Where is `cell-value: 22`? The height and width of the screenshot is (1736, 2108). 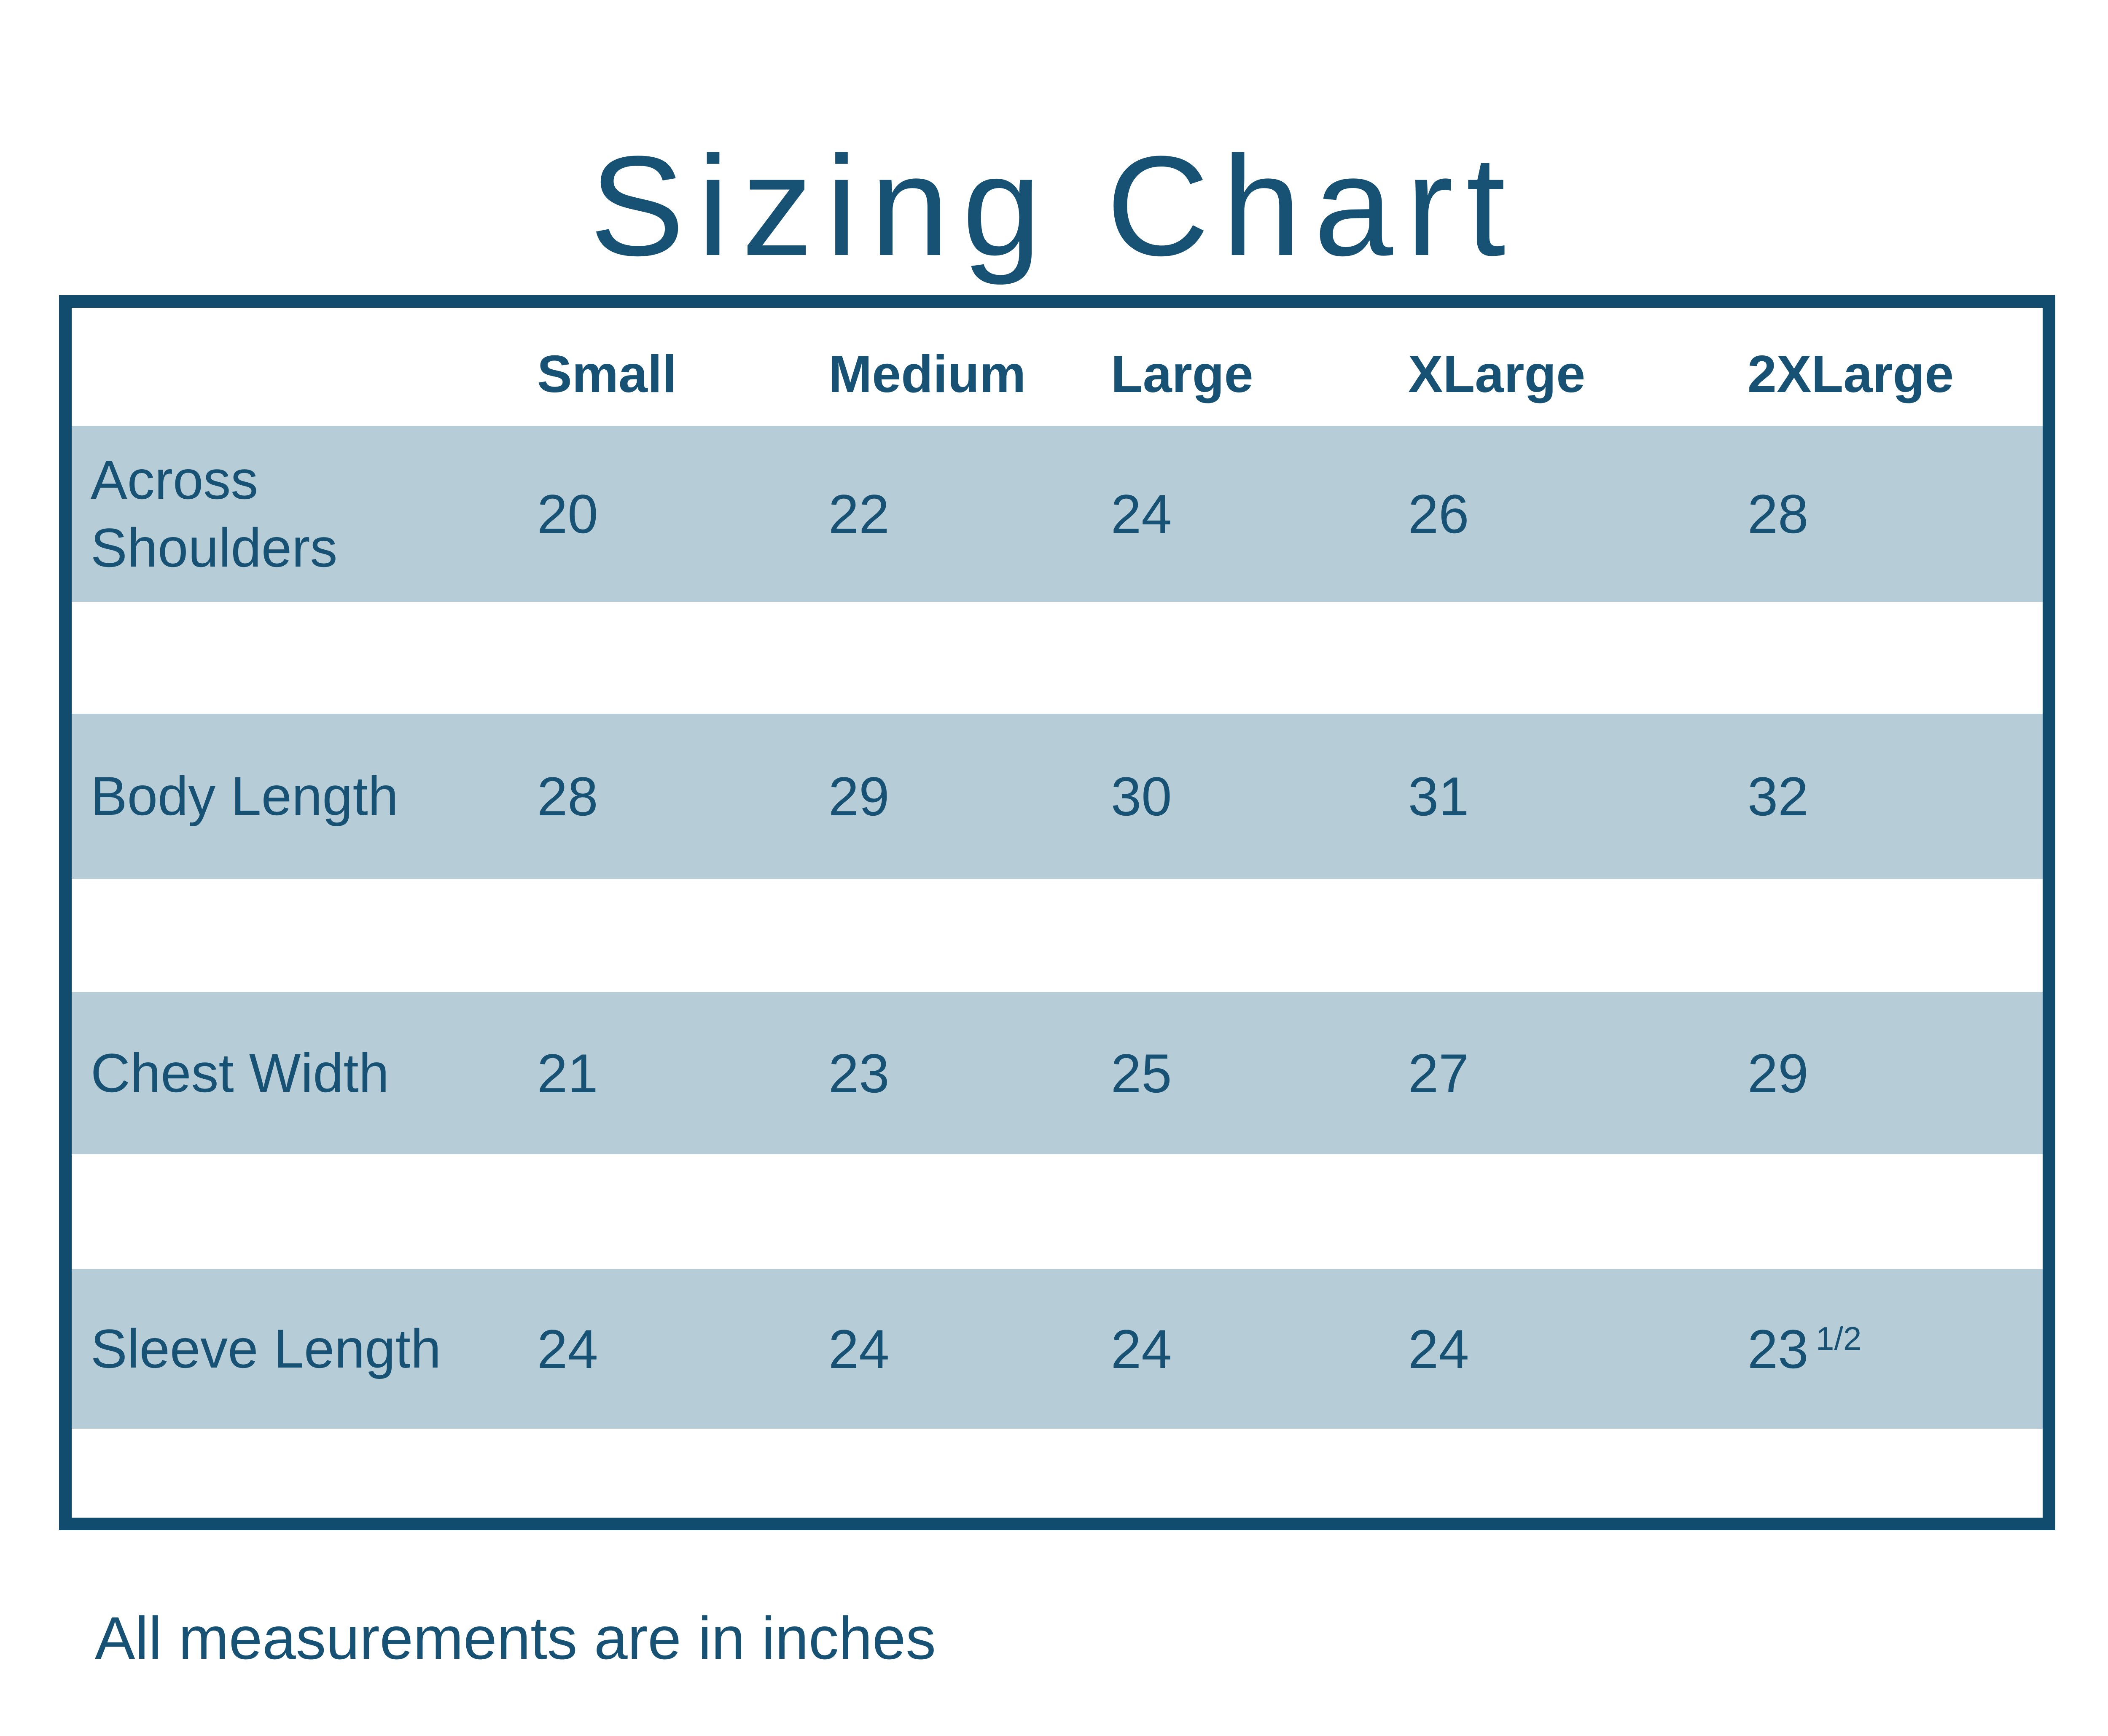 cell-value: 22 is located at coordinates (859, 514).